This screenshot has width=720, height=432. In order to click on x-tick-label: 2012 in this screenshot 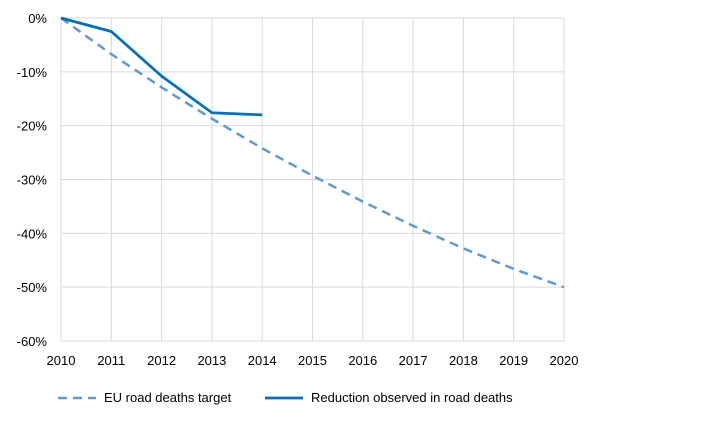, I will do `click(161, 360)`.